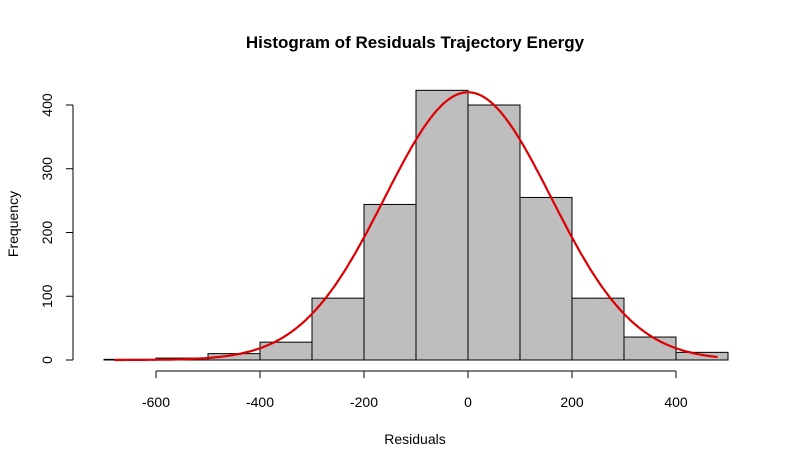 The image size is (794, 469). What do you see at coordinates (260, 402) in the screenshot?
I see `x-tick-label-1: -400` at bounding box center [260, 402].